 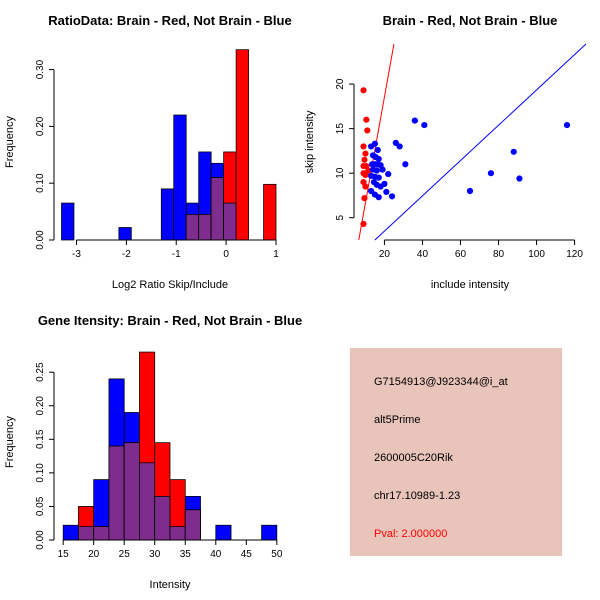 I want to click on y-tick-label: 5, so click(x=340, y=218).